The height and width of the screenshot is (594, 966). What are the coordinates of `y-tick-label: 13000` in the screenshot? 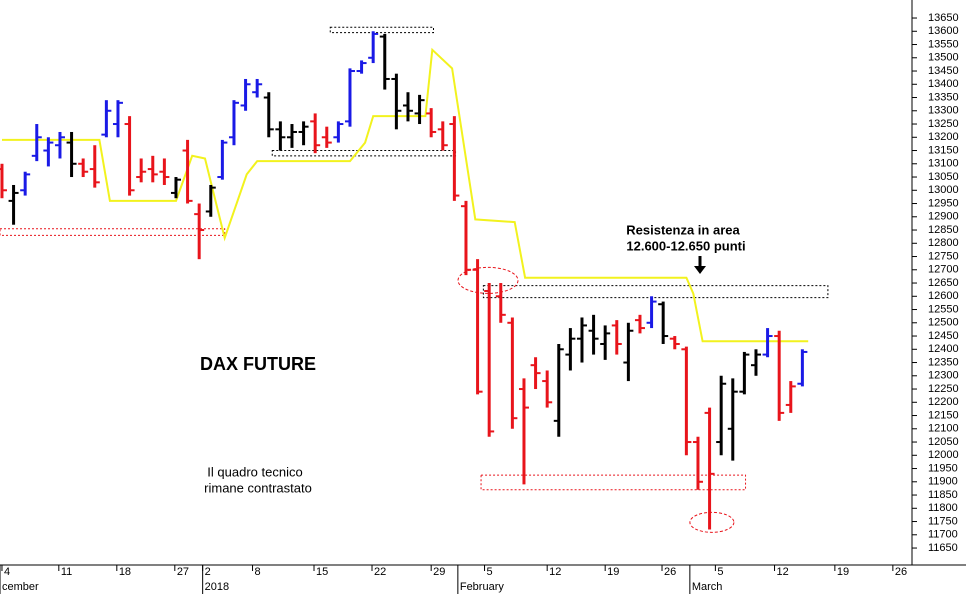 It's located at (943, 190).